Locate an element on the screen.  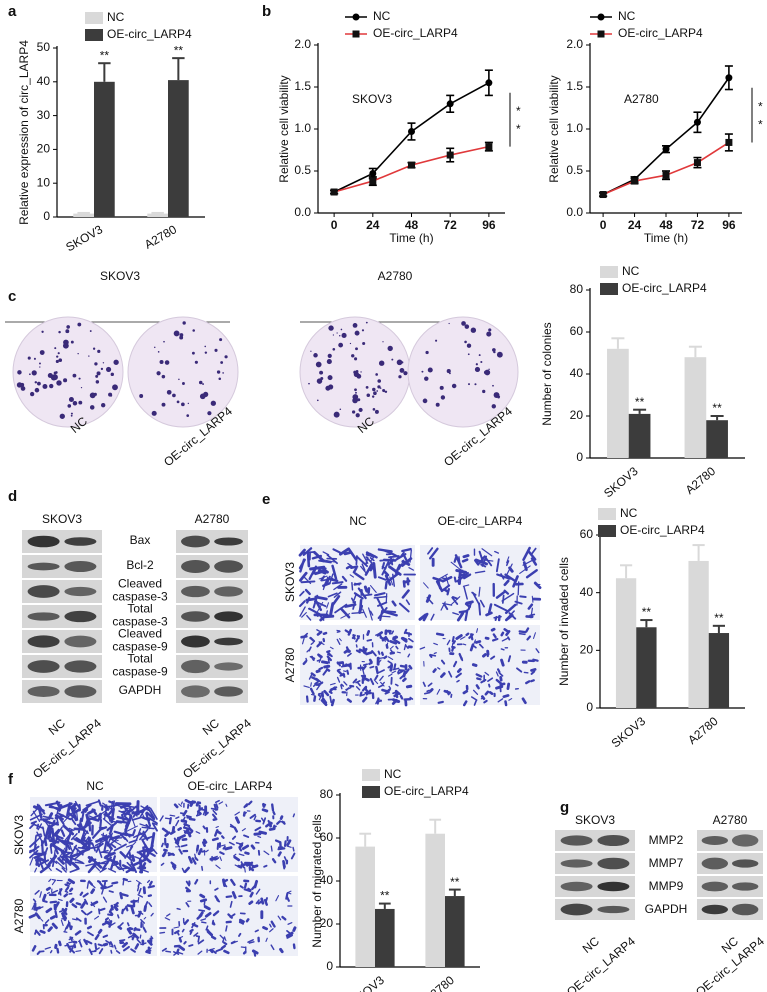
y-tick-label: 0 is located at coordinates (589, 707).